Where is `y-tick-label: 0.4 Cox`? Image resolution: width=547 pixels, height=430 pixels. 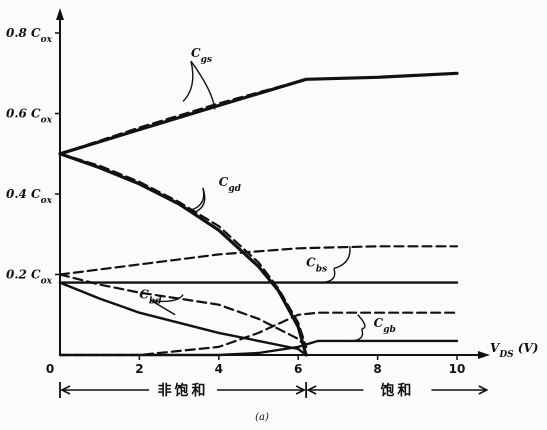 y-tick-label: 0.4 Cox is located at coordinates (29, 196).